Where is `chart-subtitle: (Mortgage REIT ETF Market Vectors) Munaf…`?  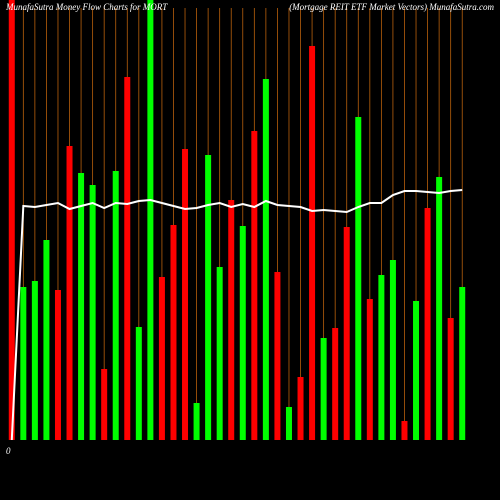 chart-subtitle: (Mortgage REIT ETF Market Vectors) Munaf… is located at coordinates (391, 7).